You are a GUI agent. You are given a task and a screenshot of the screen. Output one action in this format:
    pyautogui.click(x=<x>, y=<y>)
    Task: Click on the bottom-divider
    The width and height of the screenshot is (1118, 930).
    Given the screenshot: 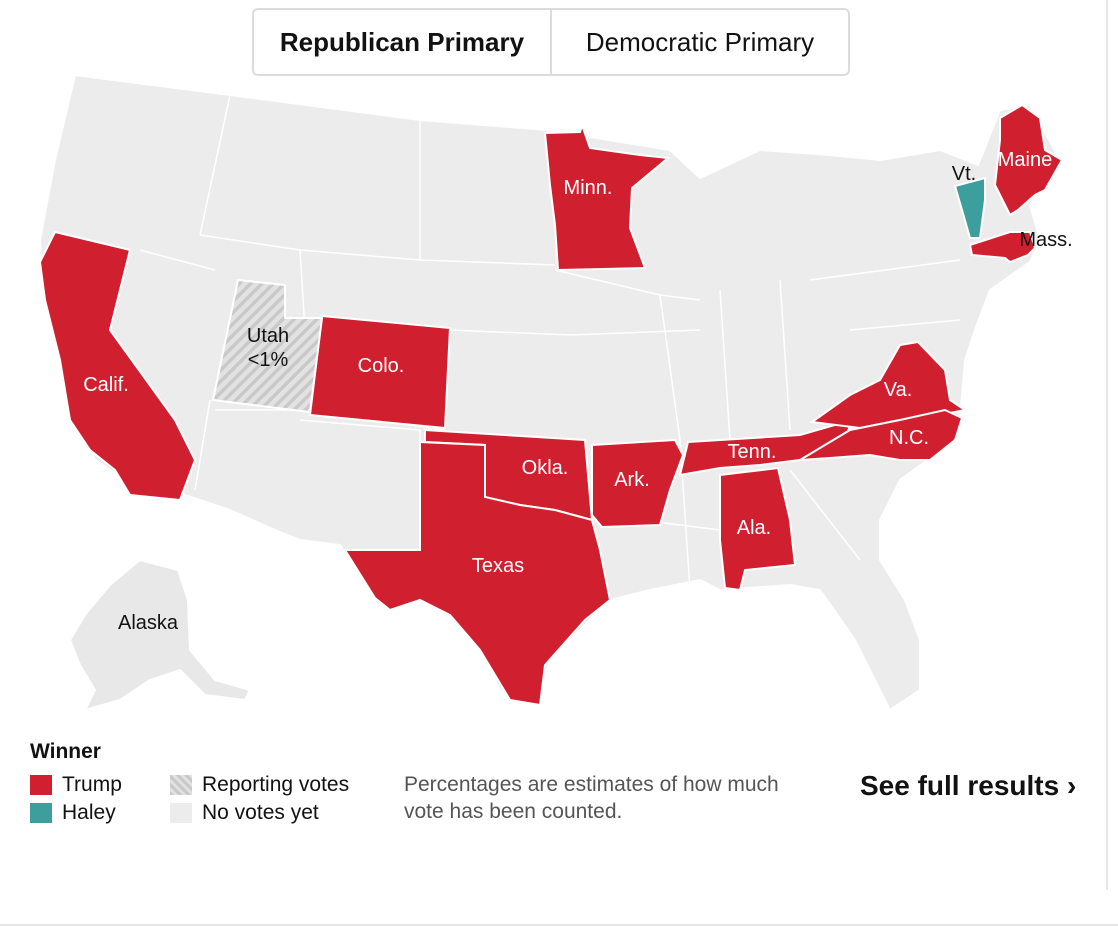 What is the action you would take?
    pyautogui.click(x=559, y=925)
    